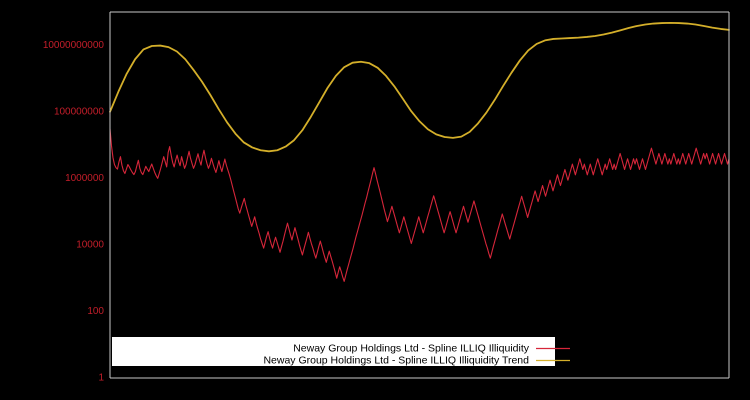  I want to click on y-tick-label: 1000000, so click(84, 178).